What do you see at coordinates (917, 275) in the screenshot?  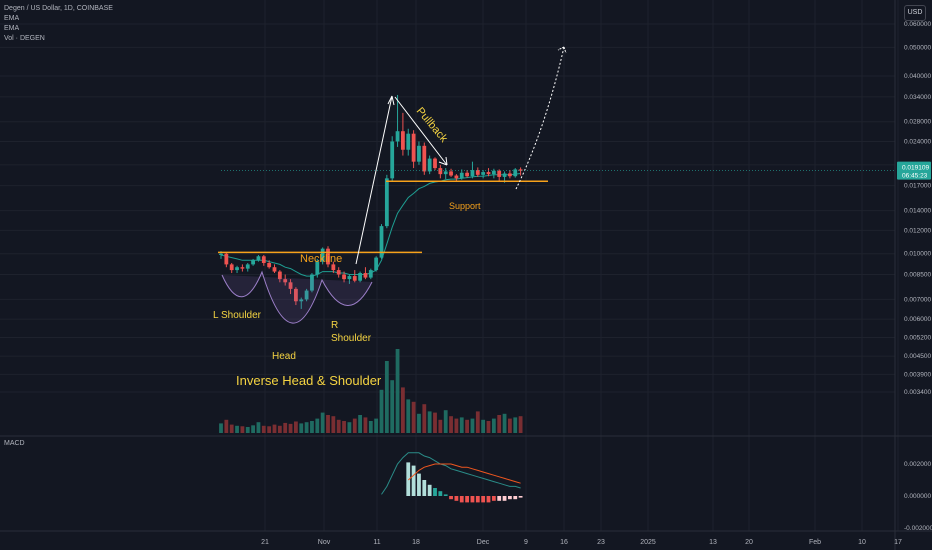 I see `price-tick-label: 0.008500` at bounding box center [917, 275].